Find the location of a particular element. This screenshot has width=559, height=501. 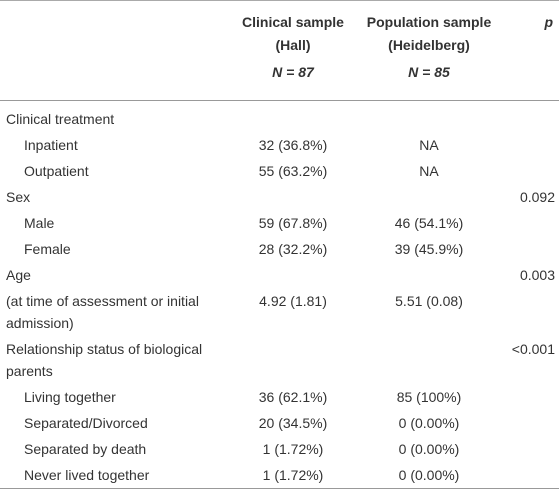

table-row: Female 28 (32.2%) 39 (45.9%) is located at coordinates (279, 249).